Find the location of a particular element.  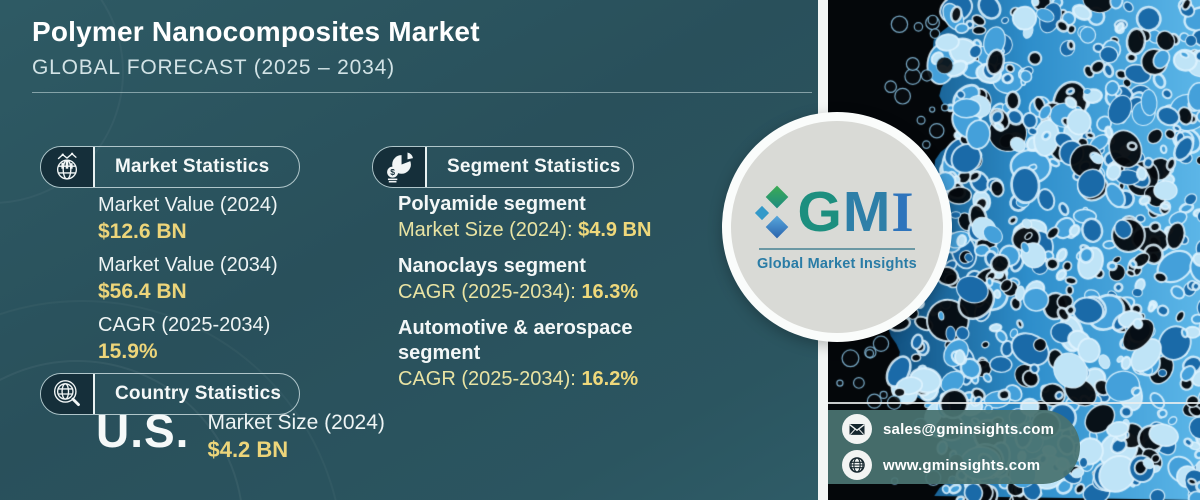

segment-stat: Market Size (2024): $4.9 BN is located at coordinates (543, 230).